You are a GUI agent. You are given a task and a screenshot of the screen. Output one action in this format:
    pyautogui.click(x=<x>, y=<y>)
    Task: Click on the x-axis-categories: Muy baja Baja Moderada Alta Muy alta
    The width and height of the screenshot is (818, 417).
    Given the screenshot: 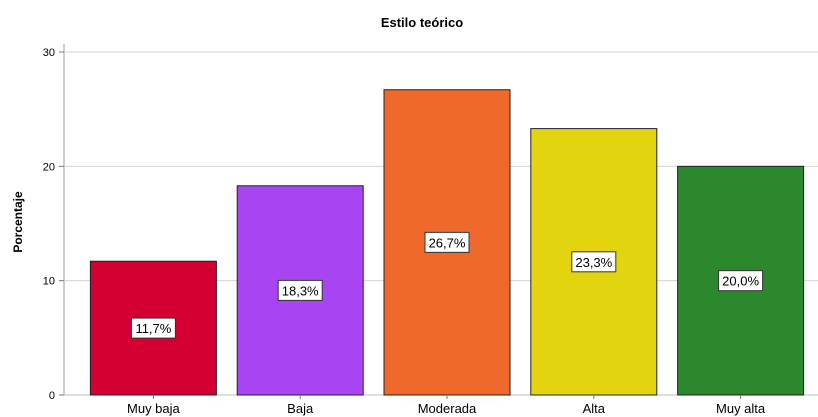 What is the action you would take?
    pyautogui.click(x=446, y=405)
    